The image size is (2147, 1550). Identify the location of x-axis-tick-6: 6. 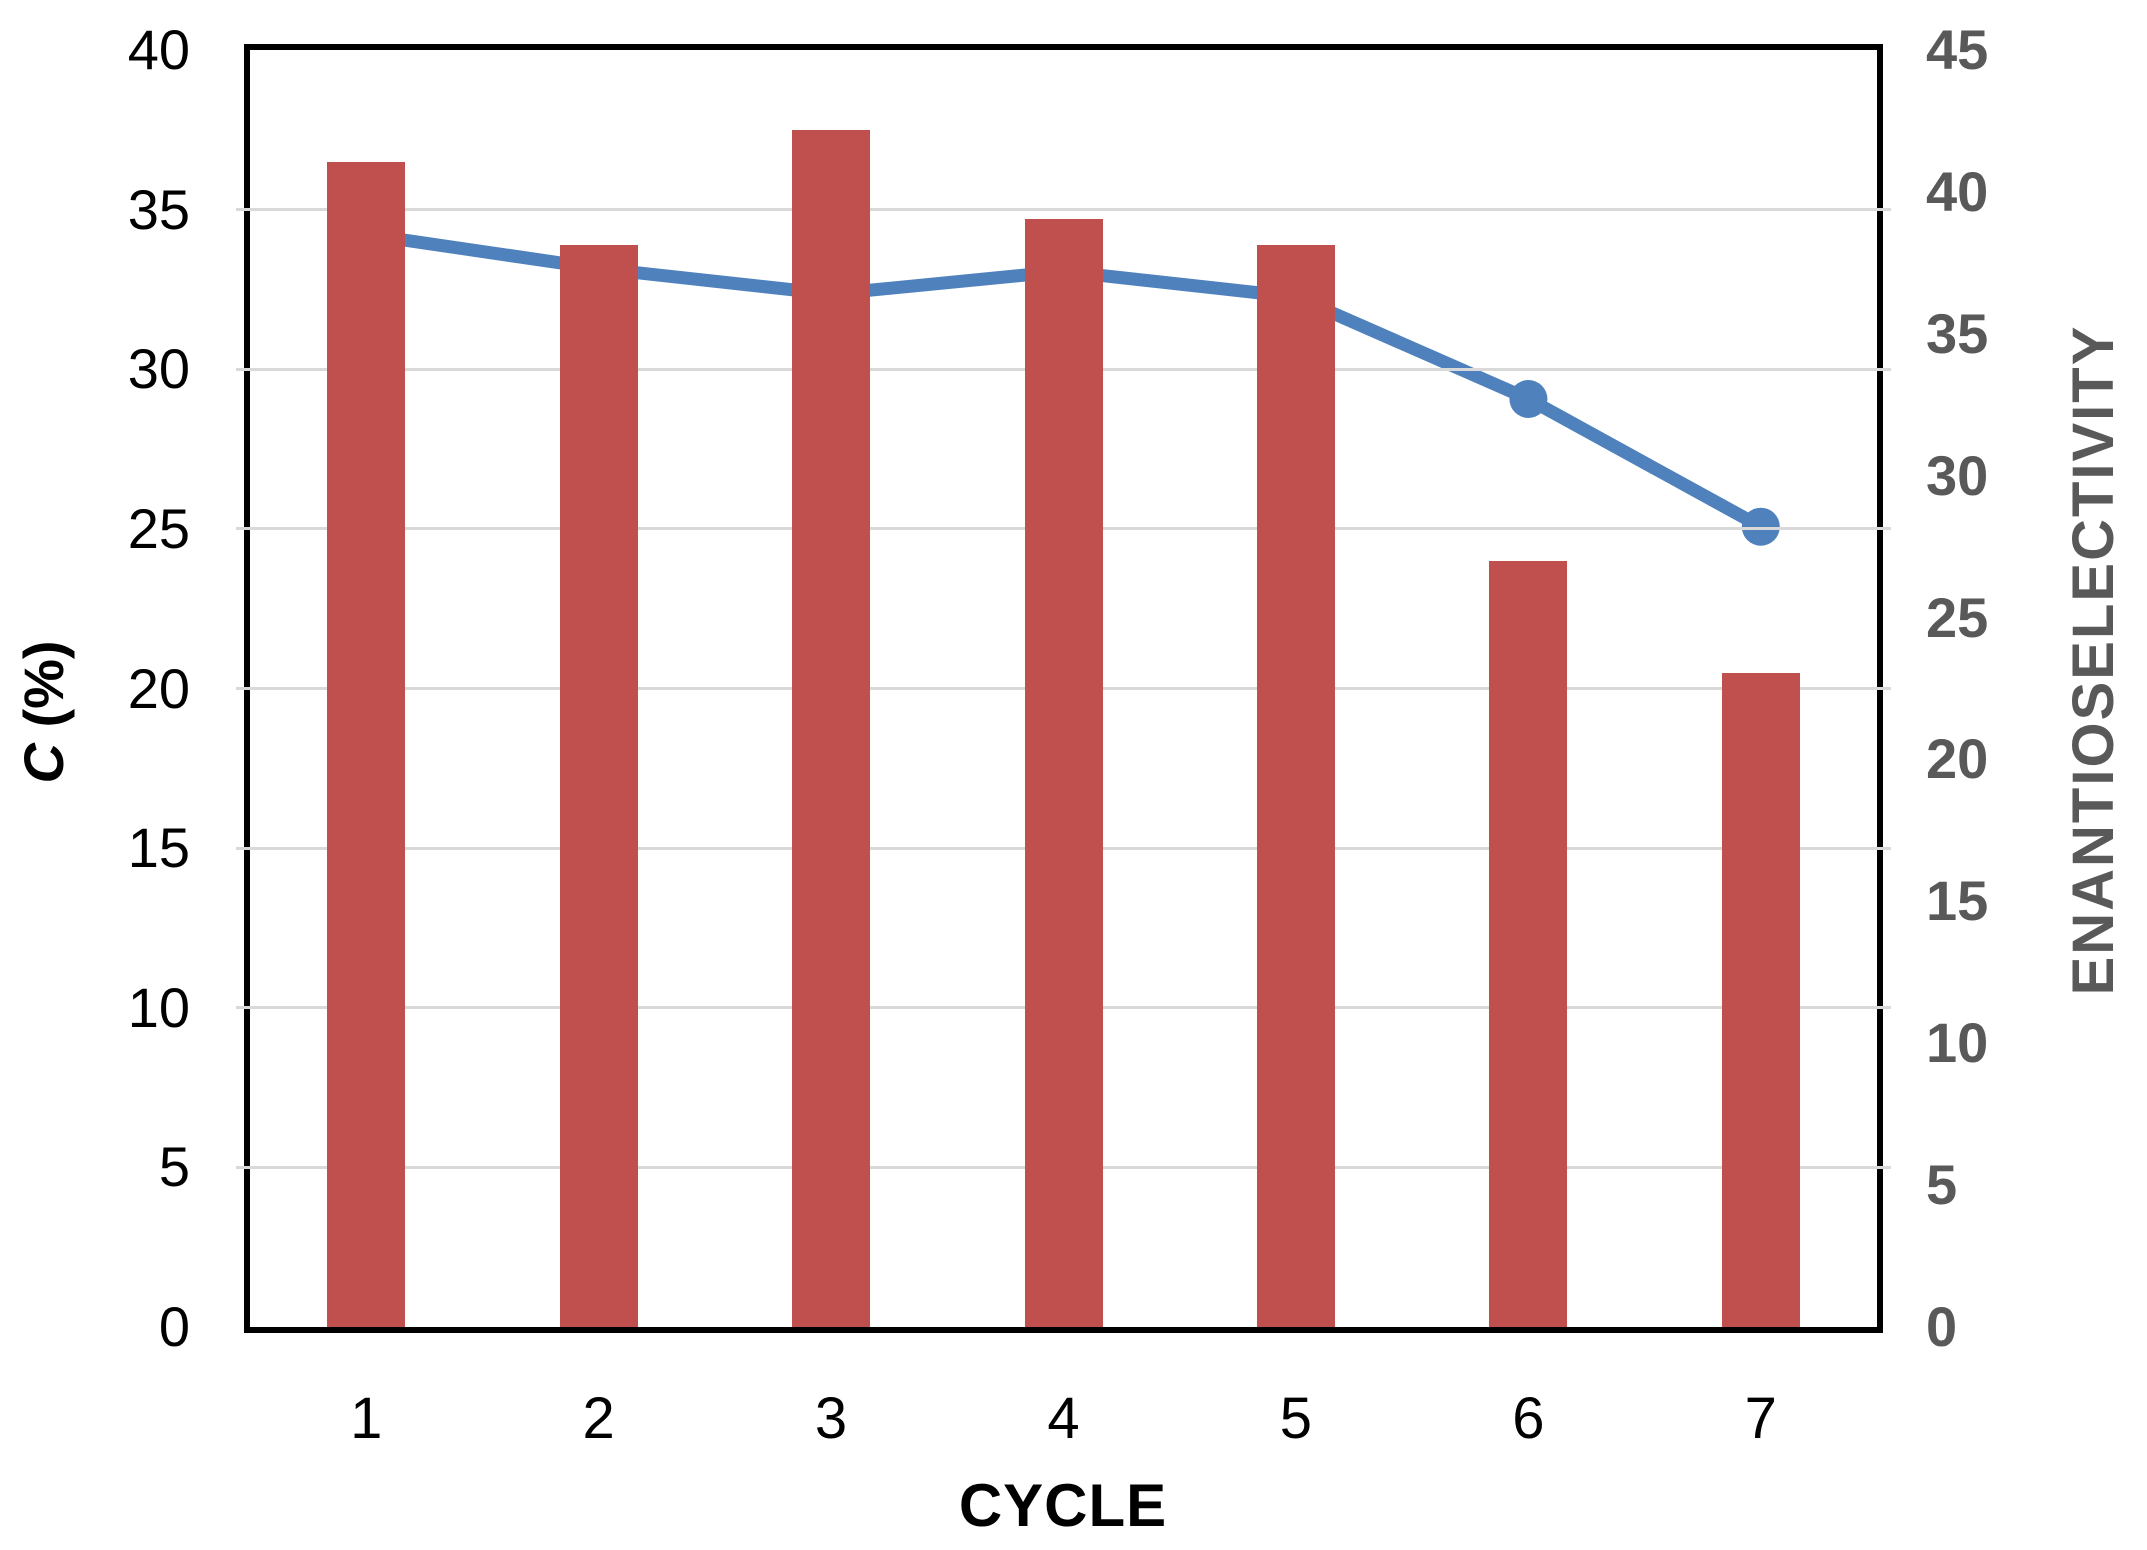
(1528, 1418).